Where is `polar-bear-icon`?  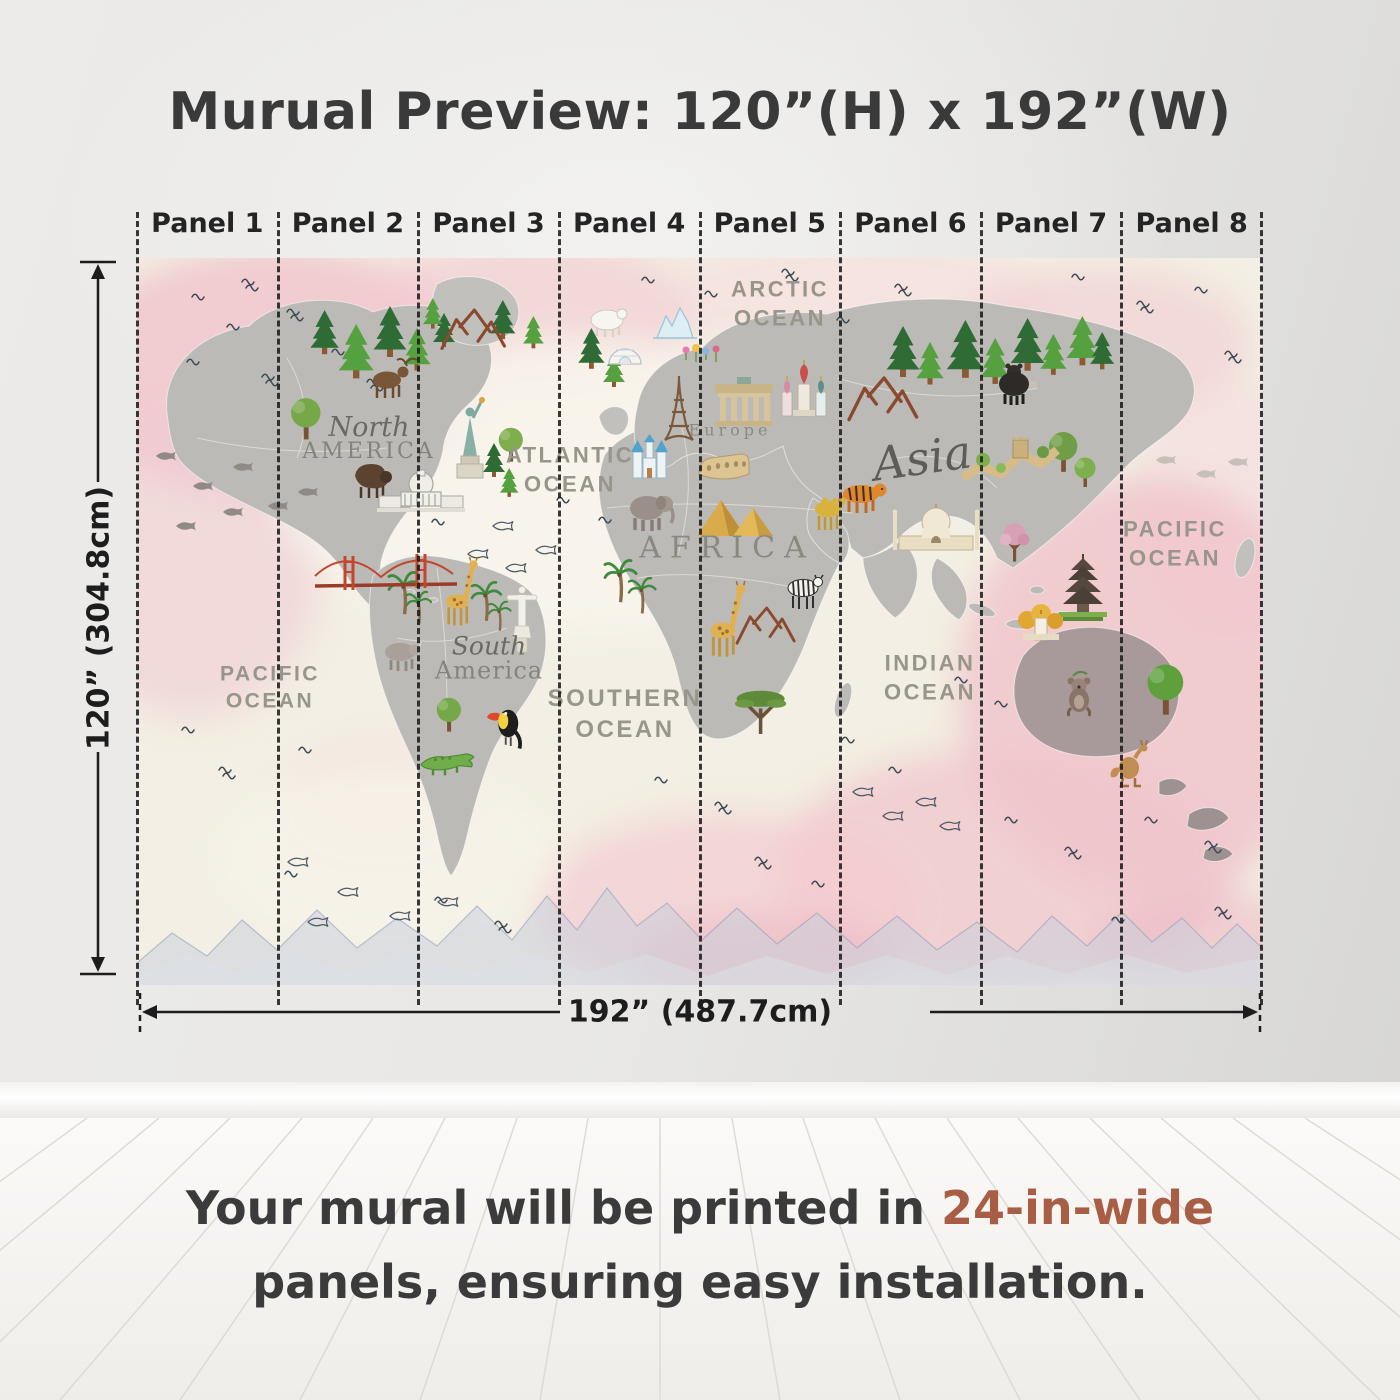
polar-bear-icon is located at coordinates (609, 322).